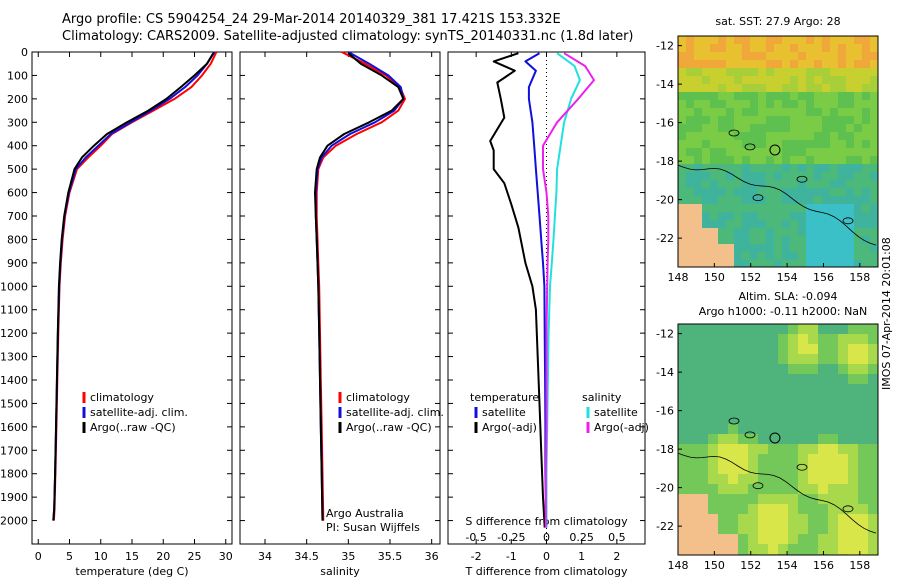 This screenshot has width=900, height=580. Describe the element at coordinates (475, 537) in the screenshot. I see `x2-tick-label: -0.5` at that location.